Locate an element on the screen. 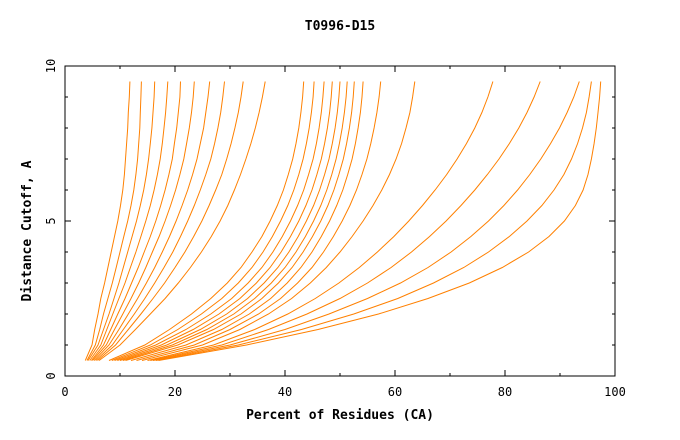 The height and width of the screenshot is (440, 680). y-tick-label: 5 is located at coordinates (51, 220).